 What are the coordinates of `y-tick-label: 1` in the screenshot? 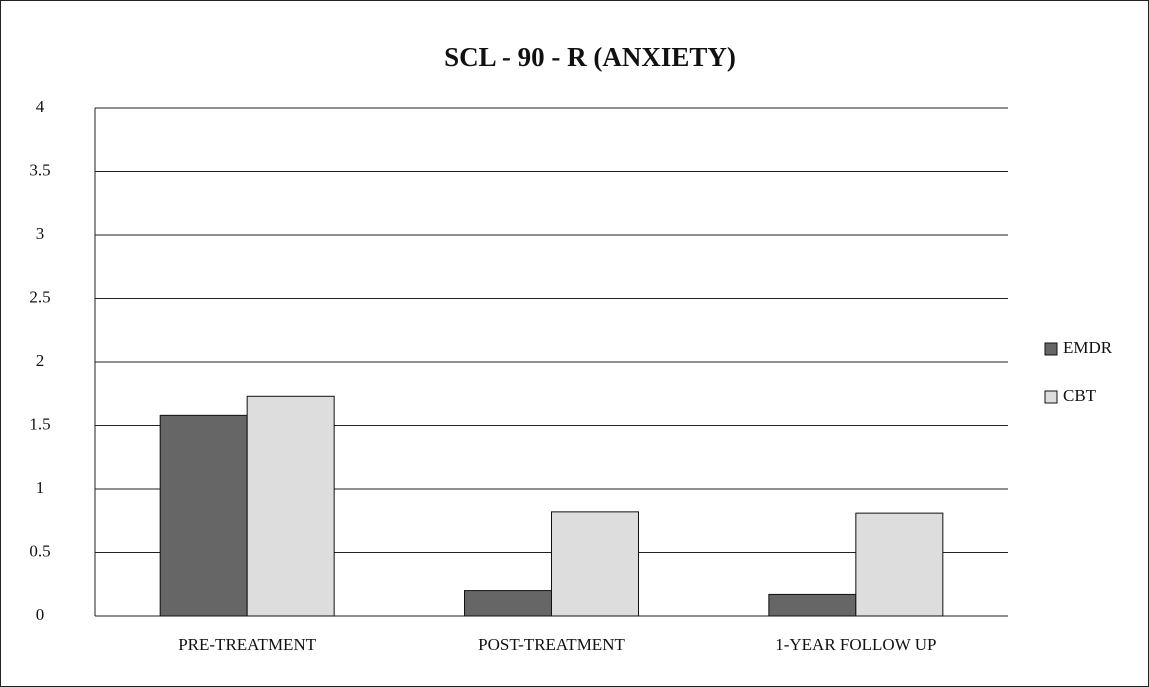 It's located at (40, 487).